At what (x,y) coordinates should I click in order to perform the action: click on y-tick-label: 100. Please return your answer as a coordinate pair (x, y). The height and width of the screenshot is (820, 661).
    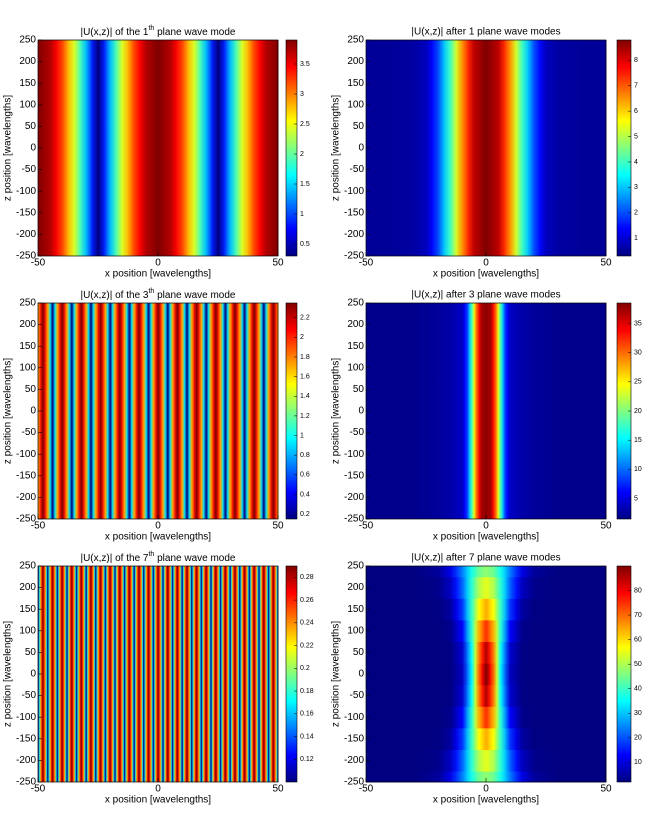
    Looking at the image, I should click on (27, 104).